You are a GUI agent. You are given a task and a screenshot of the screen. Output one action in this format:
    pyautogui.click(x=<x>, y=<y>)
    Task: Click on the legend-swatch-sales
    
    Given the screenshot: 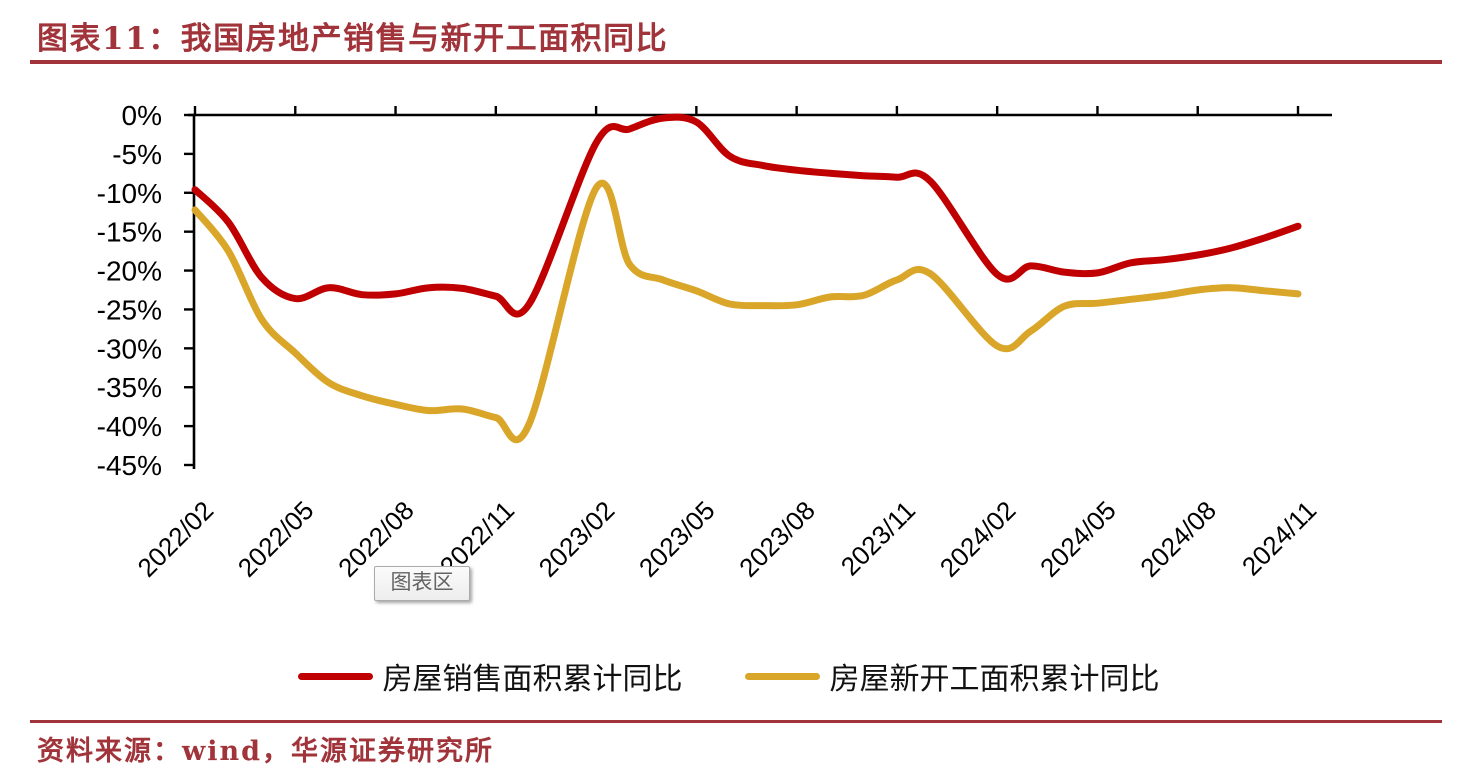 What is the action you would take?
    pyautogui.click(x=335, y=676)
    